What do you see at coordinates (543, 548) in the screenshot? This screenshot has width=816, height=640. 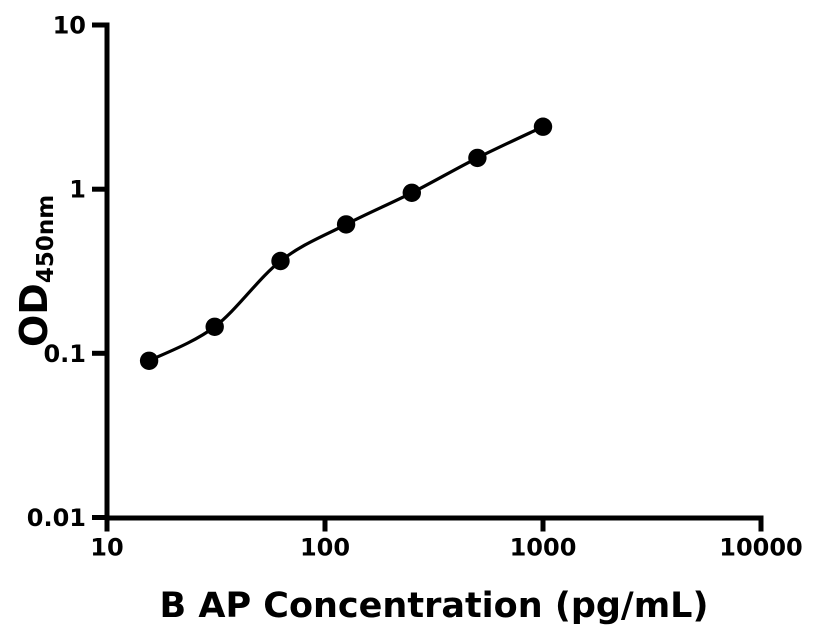 I see `x-tick-label: 1000` at bounding box center [543, 548].